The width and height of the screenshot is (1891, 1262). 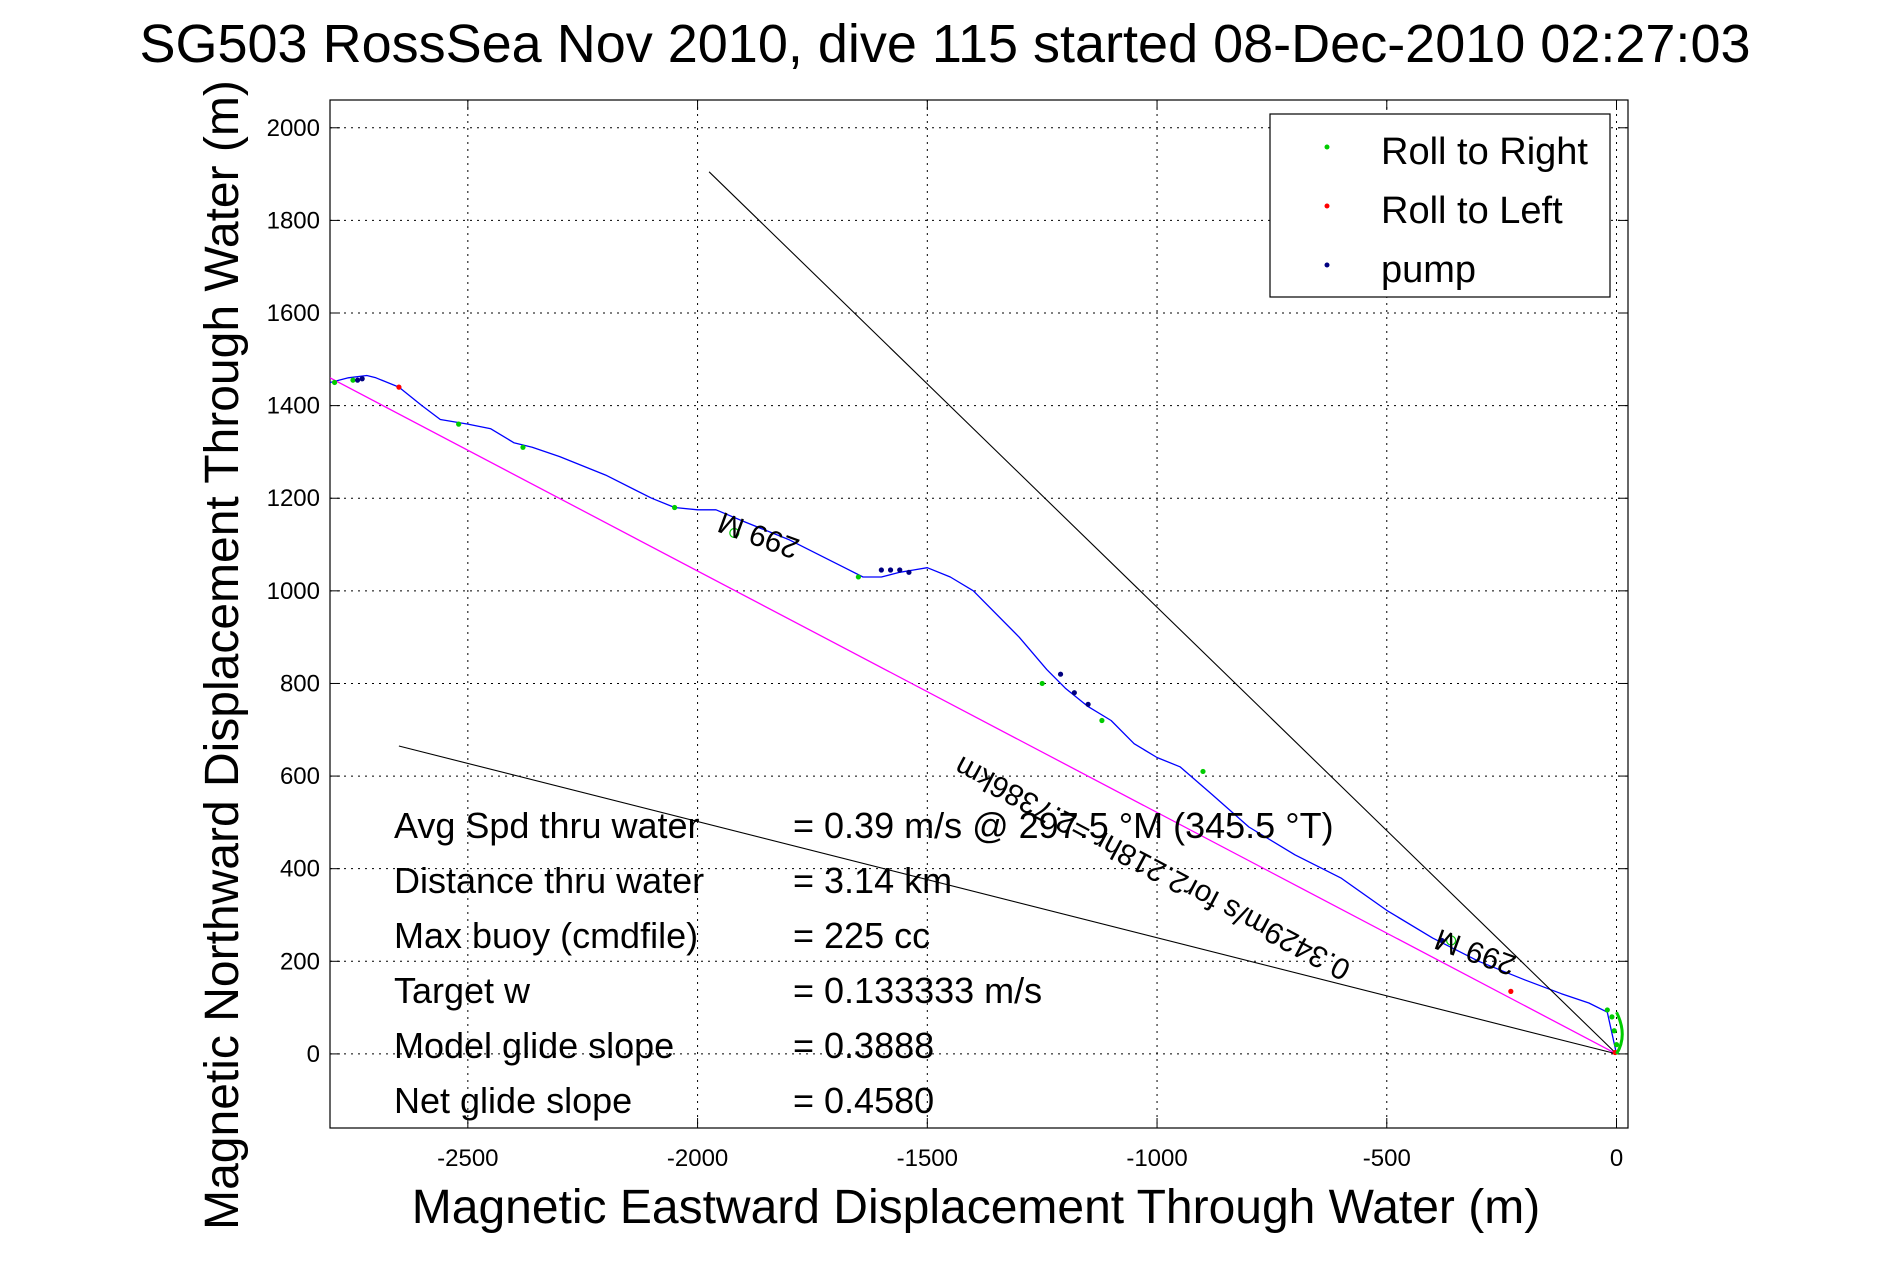 I want to click on stat-label: Net glide slope, so click(x=513, y=1100).